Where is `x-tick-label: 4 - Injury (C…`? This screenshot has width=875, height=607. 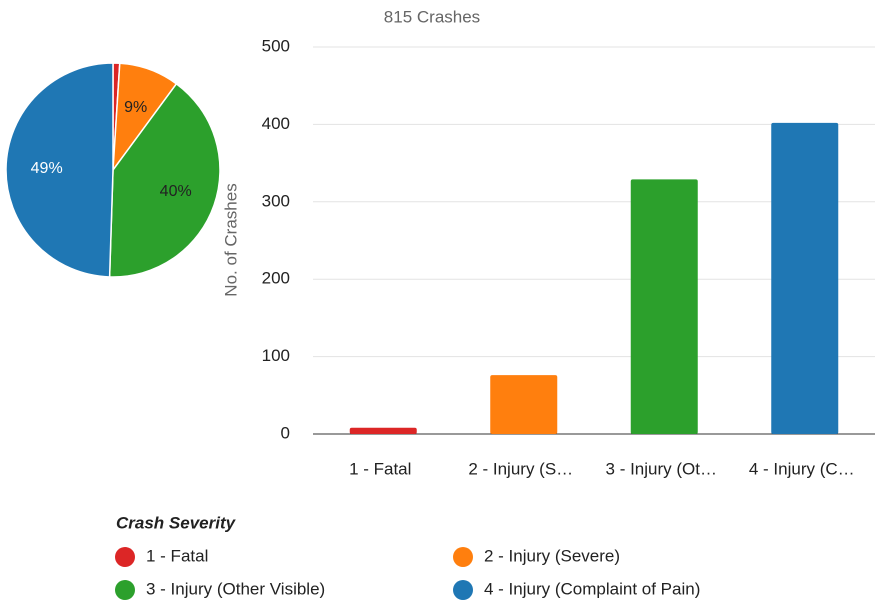 x-tick-label: 4 - Injury (C… is located at coordinates (802, 468).